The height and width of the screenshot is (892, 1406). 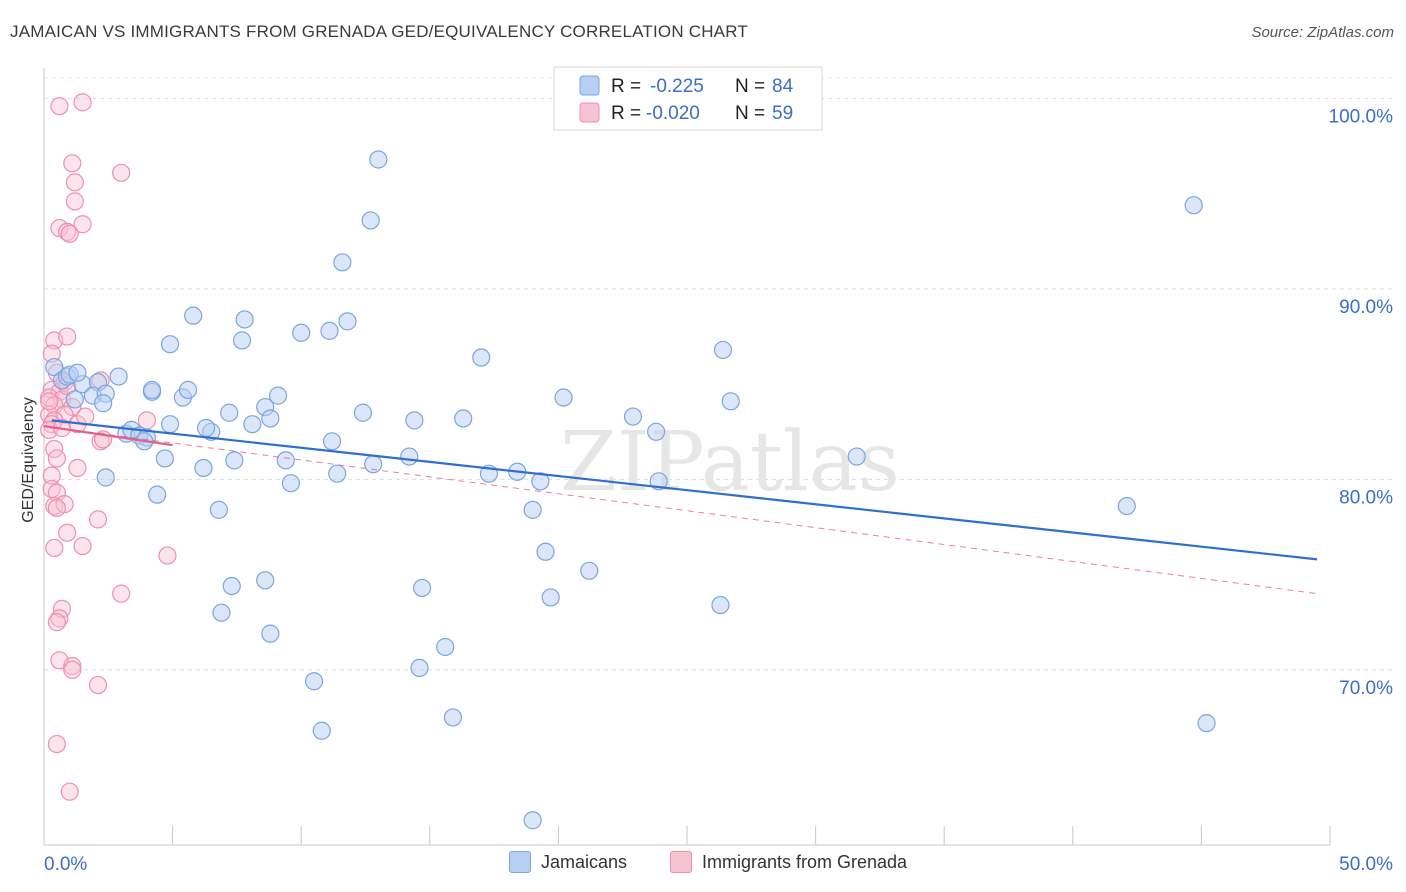 What do you see at coordinates (1322, 32) in the screenshot?
I see `source-label: Source: ZipAtlas.com` at bounding box center [1322, 32].